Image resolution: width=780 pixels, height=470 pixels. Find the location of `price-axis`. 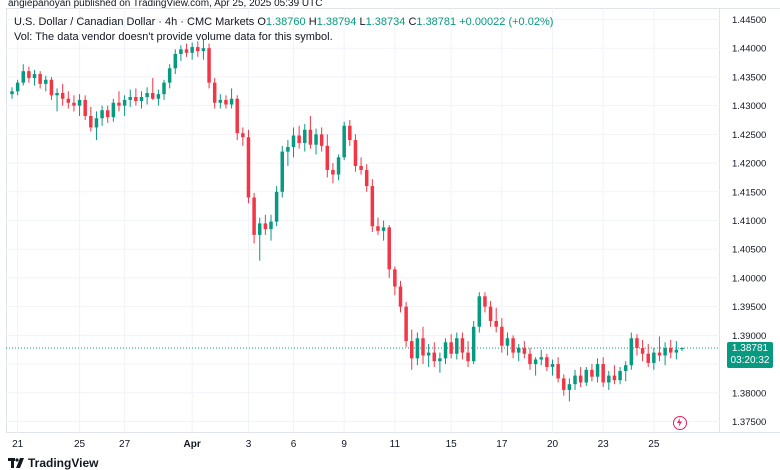

price-axis is located at coordinates (750, 220).